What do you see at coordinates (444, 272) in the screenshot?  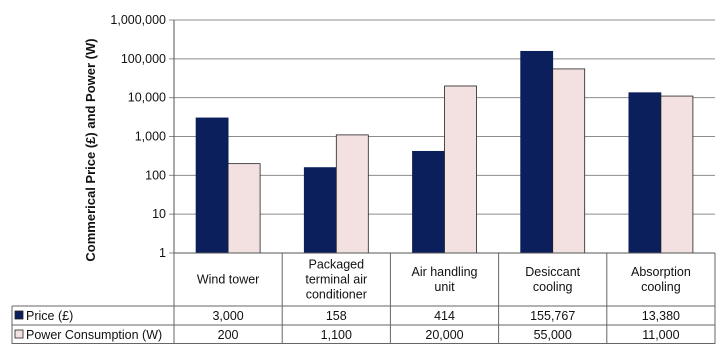 I see `category-label: Air handling` at bounding box center [444, 272].